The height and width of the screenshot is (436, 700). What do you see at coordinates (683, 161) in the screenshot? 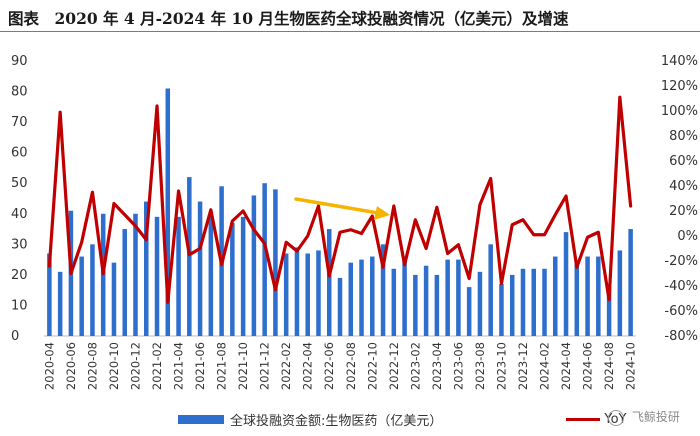
I see `y-right-tick-label: 60%` at bounding box center [683, 161].